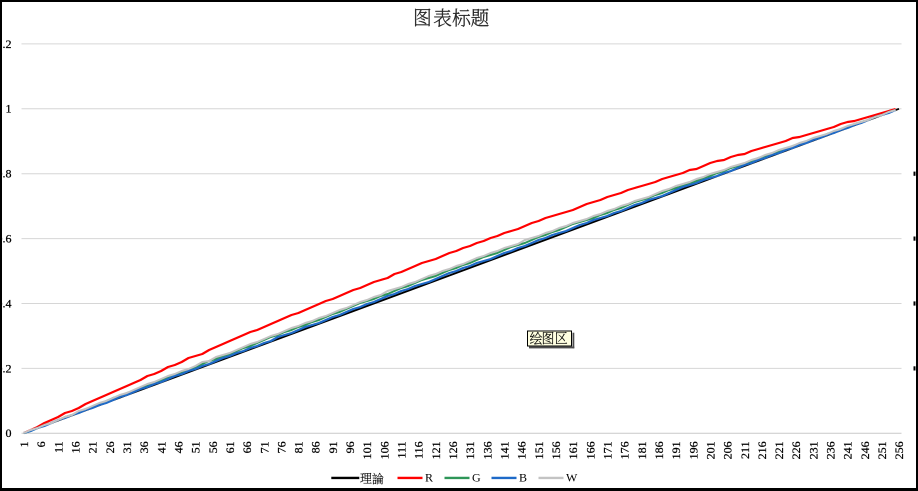 Image resolution: width=918 pixels, height=491 pixels. Describe the element at coordinates (281, 447) in the screenshot. I see `svg-text: 76` at that location.